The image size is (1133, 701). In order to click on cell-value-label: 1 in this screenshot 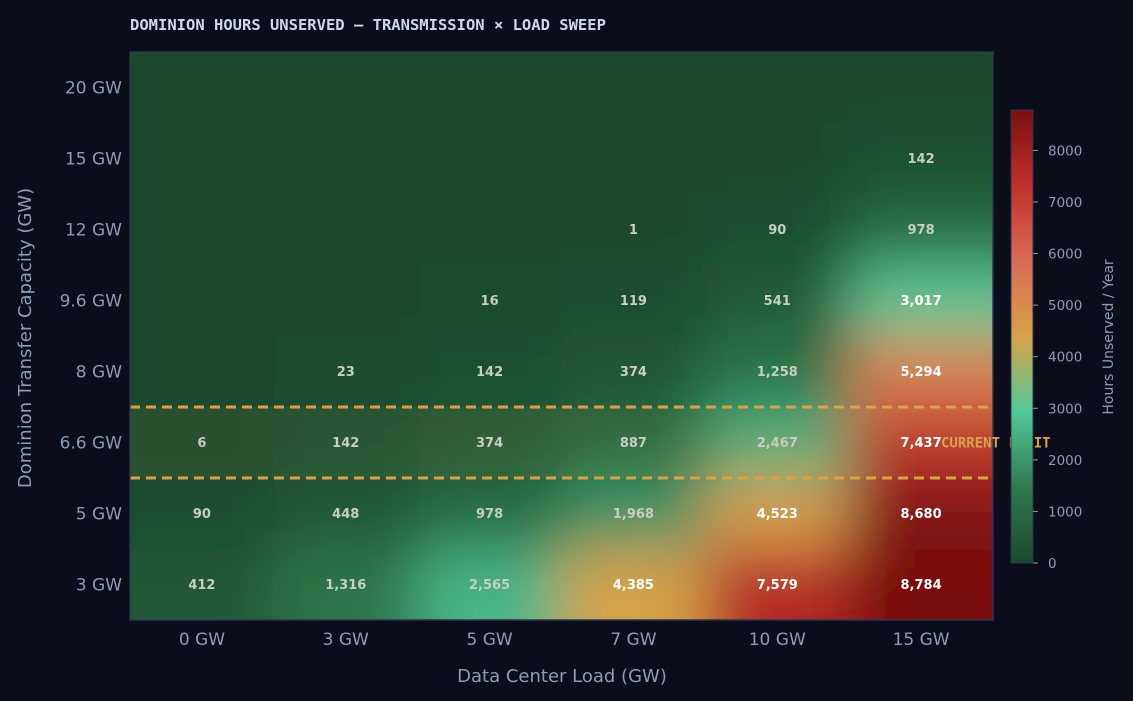, I will do `click(633, 230)`.